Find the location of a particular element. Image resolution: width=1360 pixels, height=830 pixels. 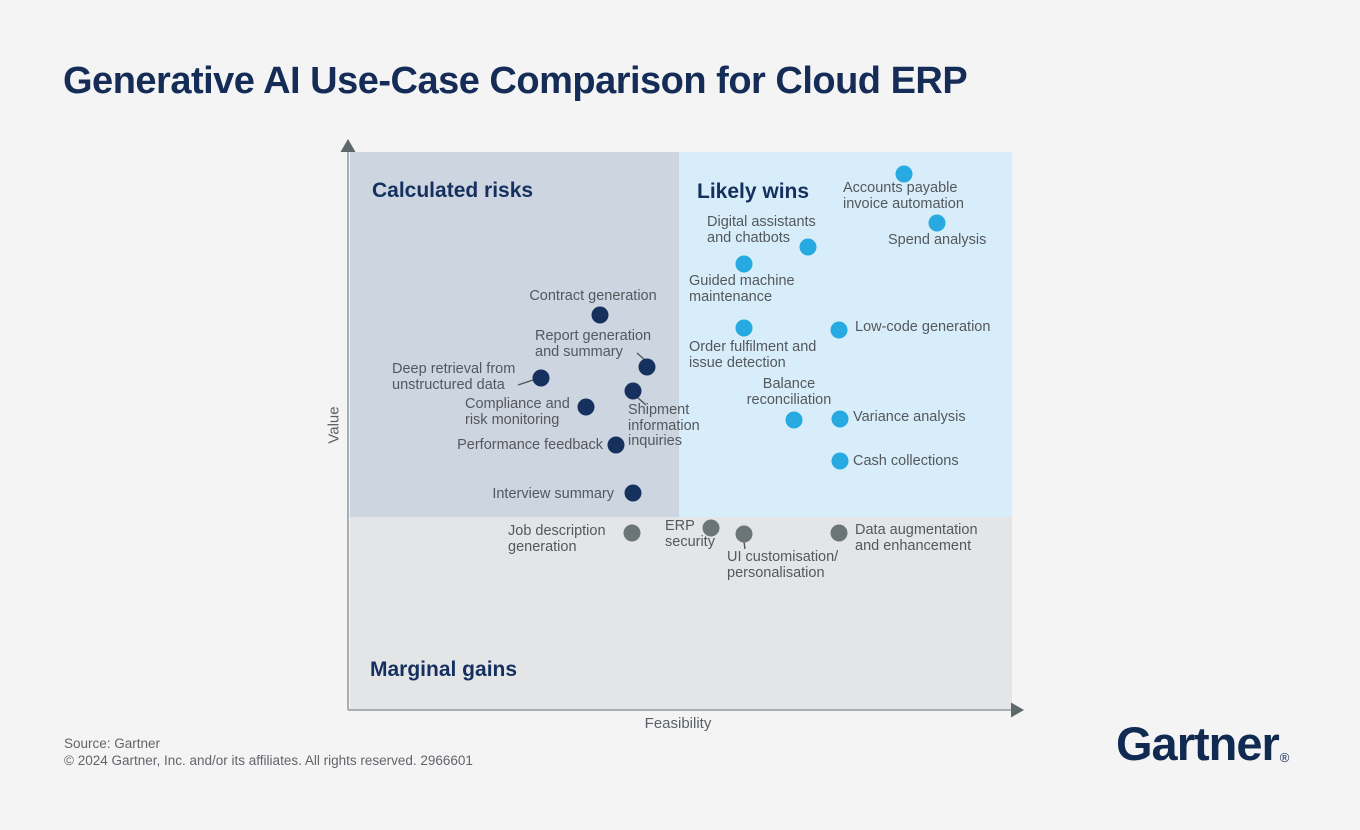

quadrant-title-calculated-risks: Calculated risks is located at coordinates (453, 190).